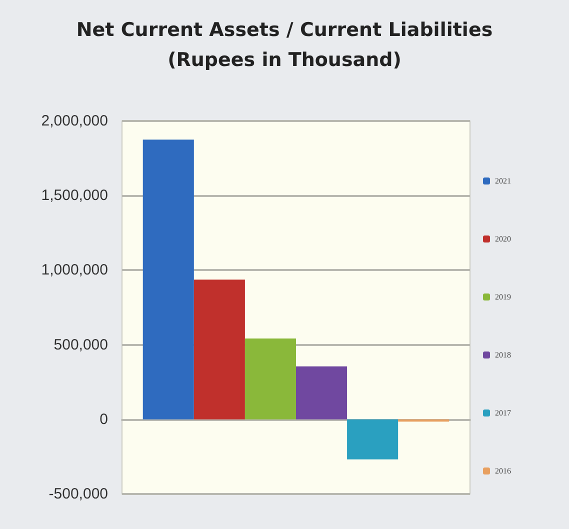  I want to click on legend-label: 2020, so click(503, 239).